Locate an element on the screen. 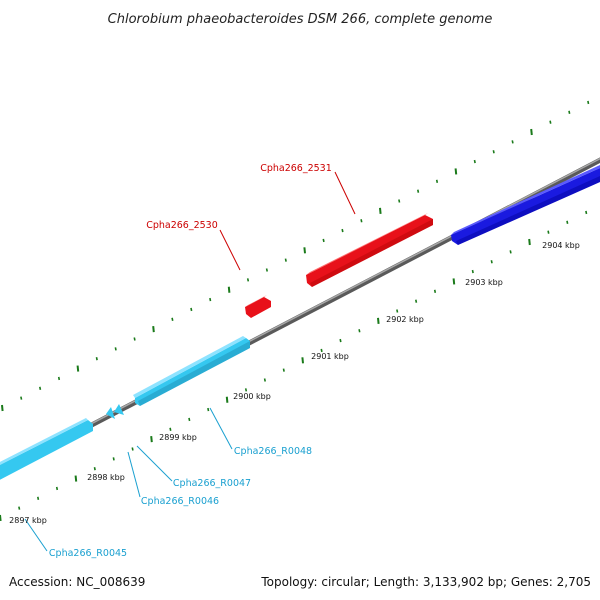 This screenshot has width=600, height=600. svg-text: Cpha266_2531 is located at coordinates (296, 168).